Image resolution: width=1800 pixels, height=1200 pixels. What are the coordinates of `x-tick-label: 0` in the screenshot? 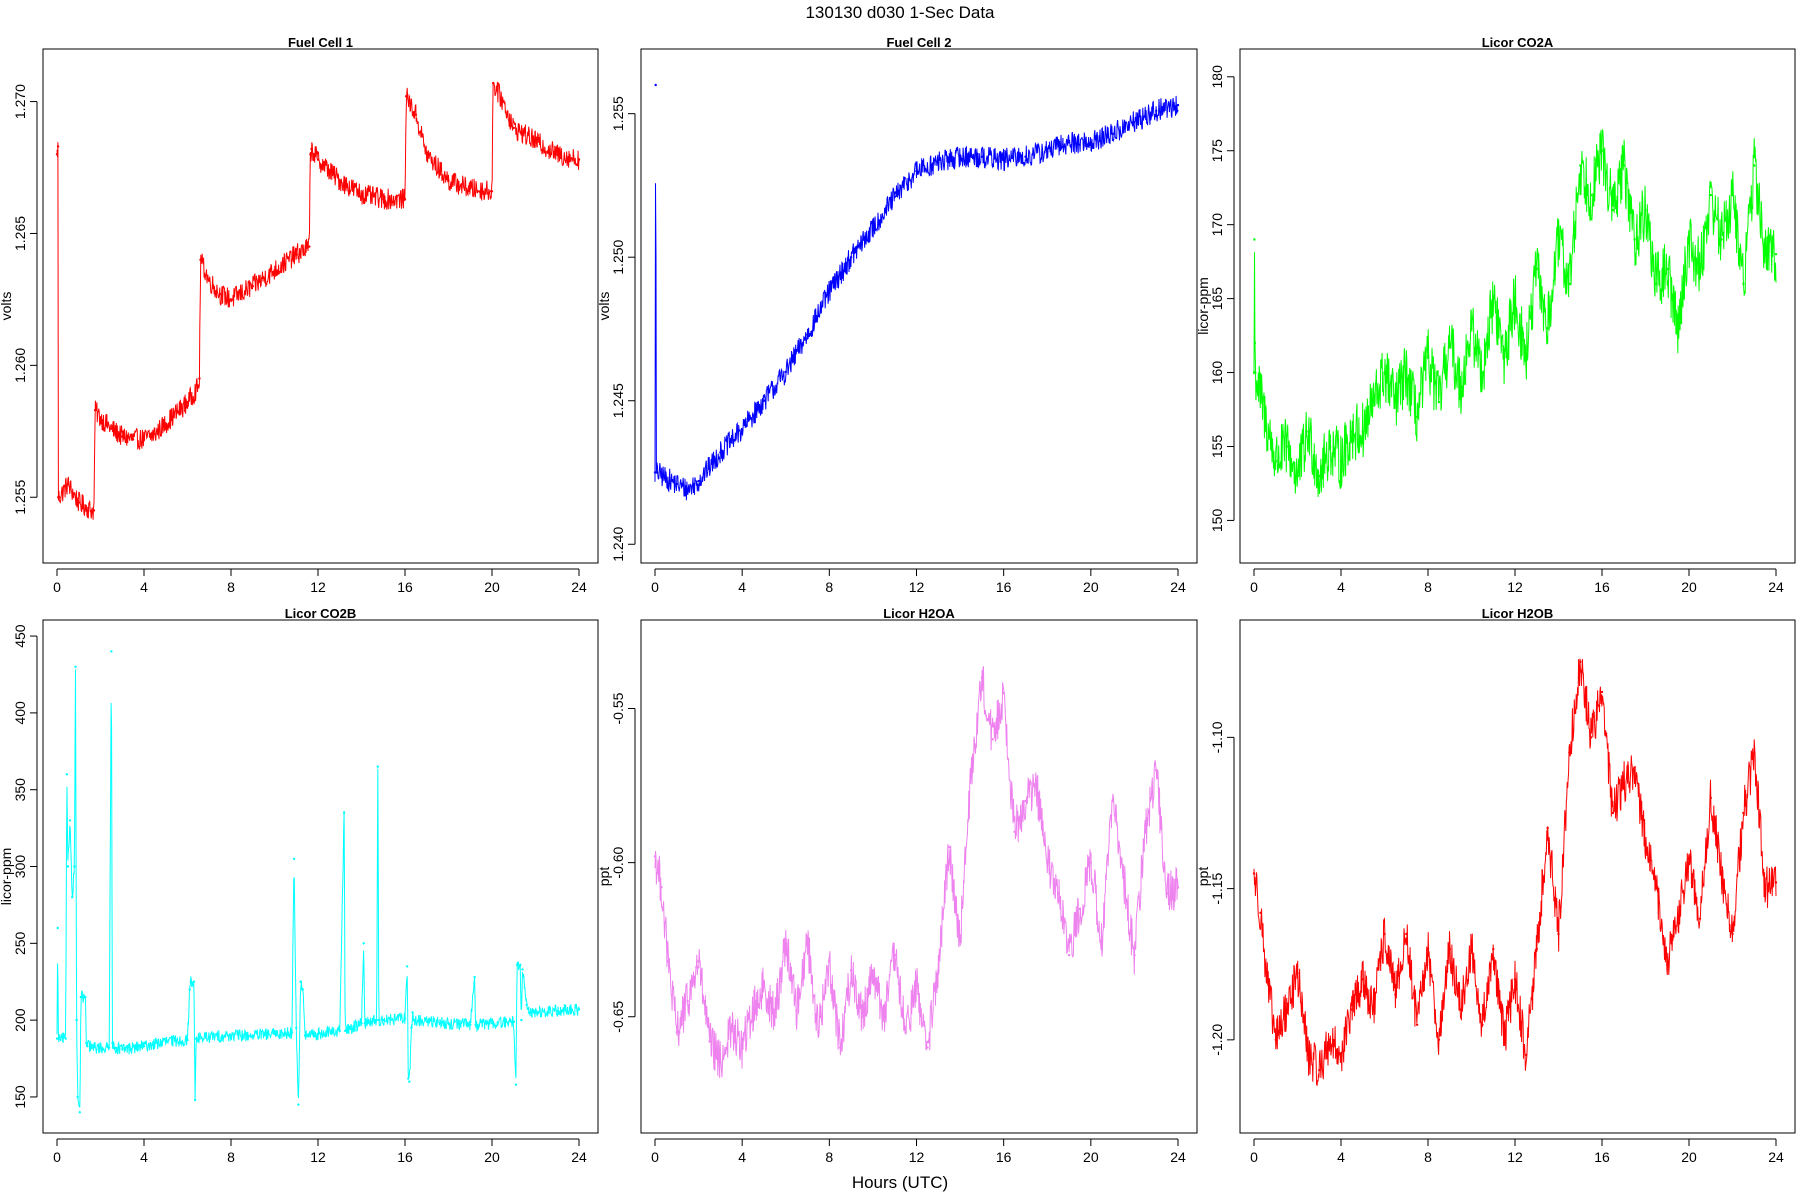 It's located at (655, 1157).